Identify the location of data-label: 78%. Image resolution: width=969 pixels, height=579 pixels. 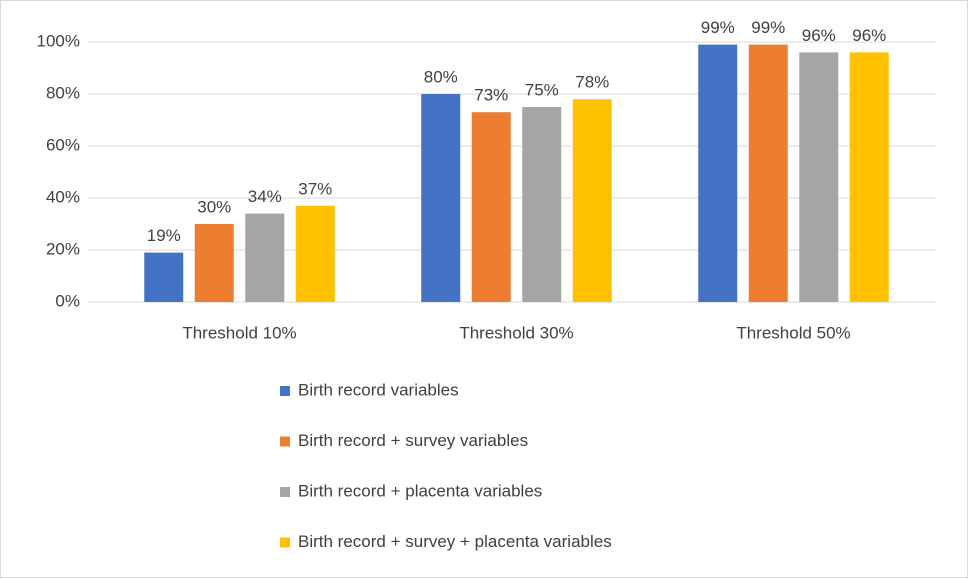
(592, 82).